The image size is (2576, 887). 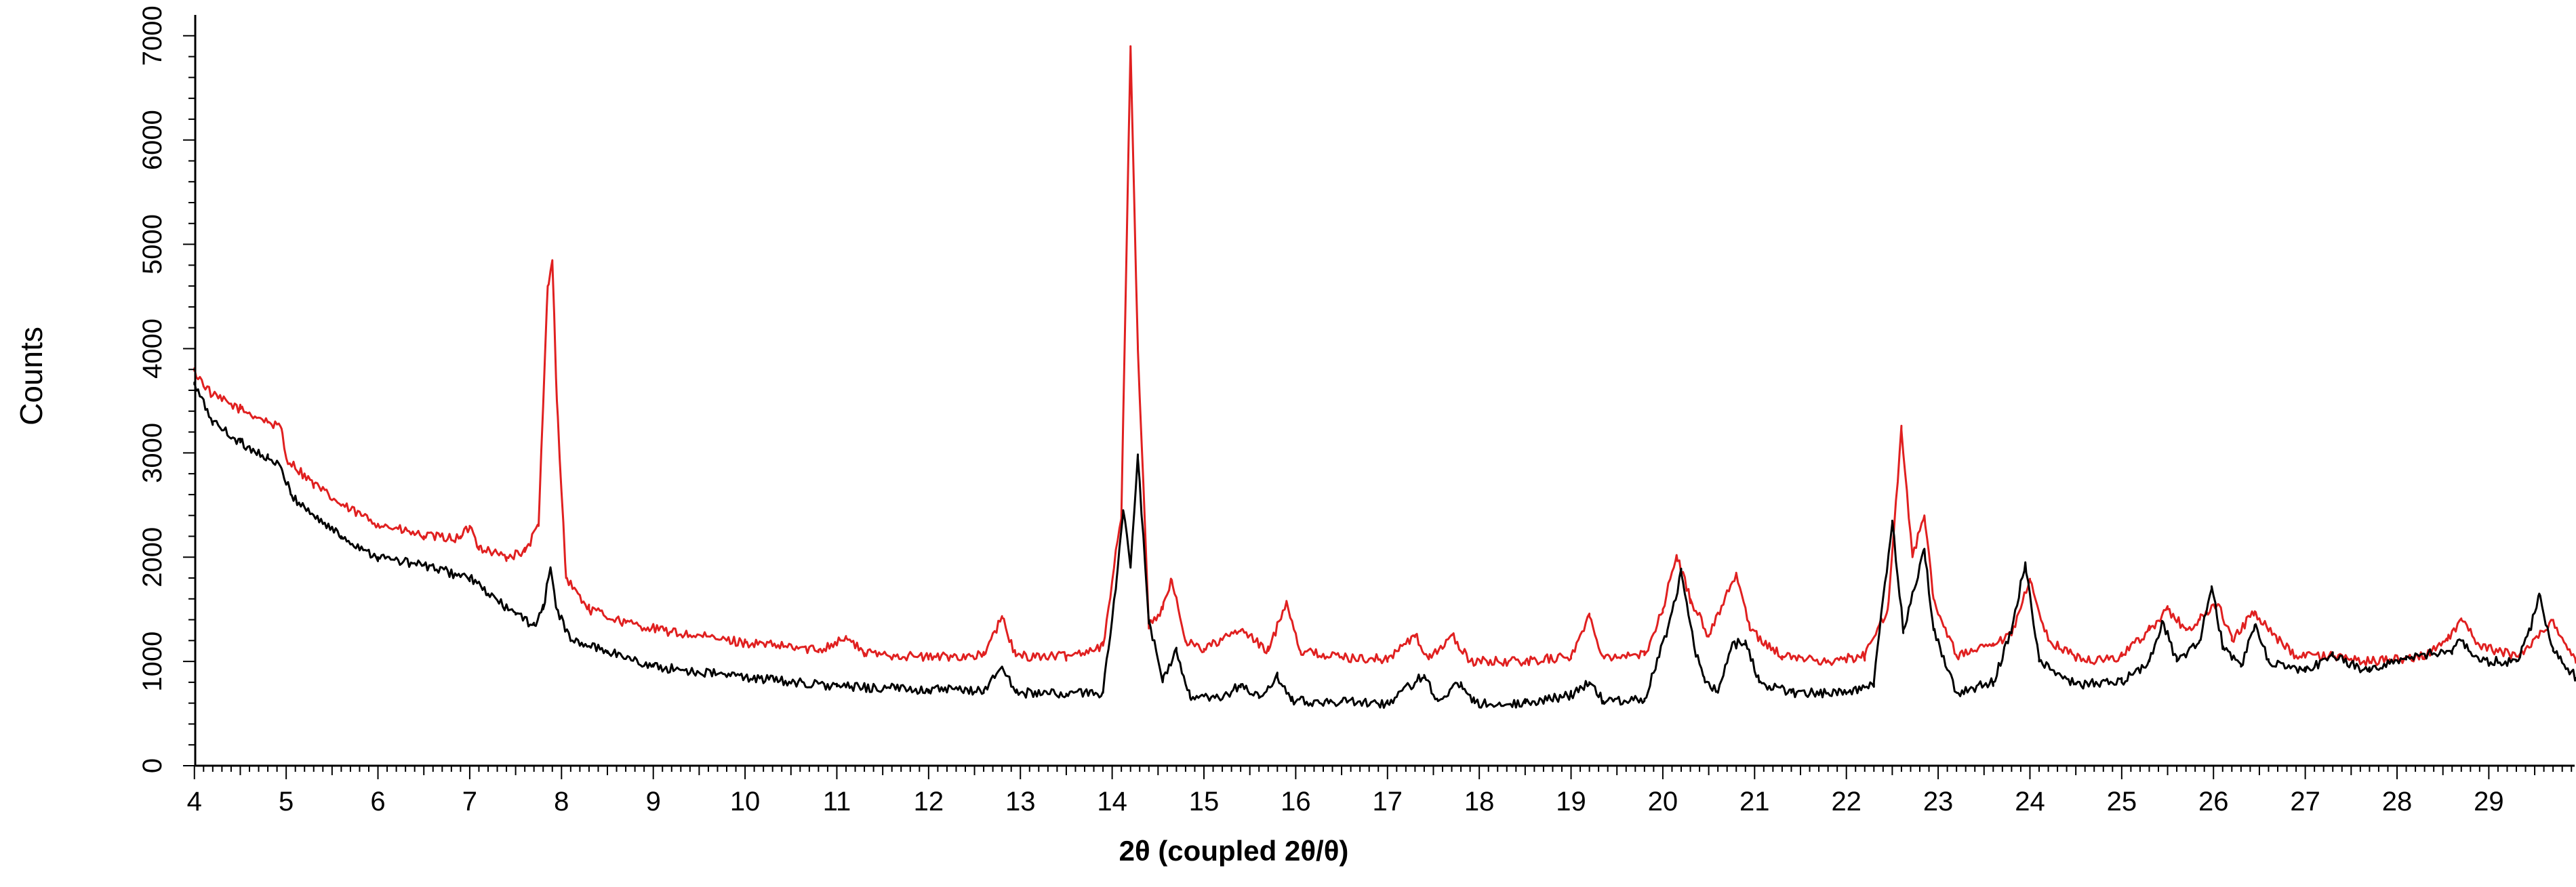 What do you see at coordinates (152, 35) in the screenshot?
I see `y-tick-label: 7000` at bounding box center [152, 35].